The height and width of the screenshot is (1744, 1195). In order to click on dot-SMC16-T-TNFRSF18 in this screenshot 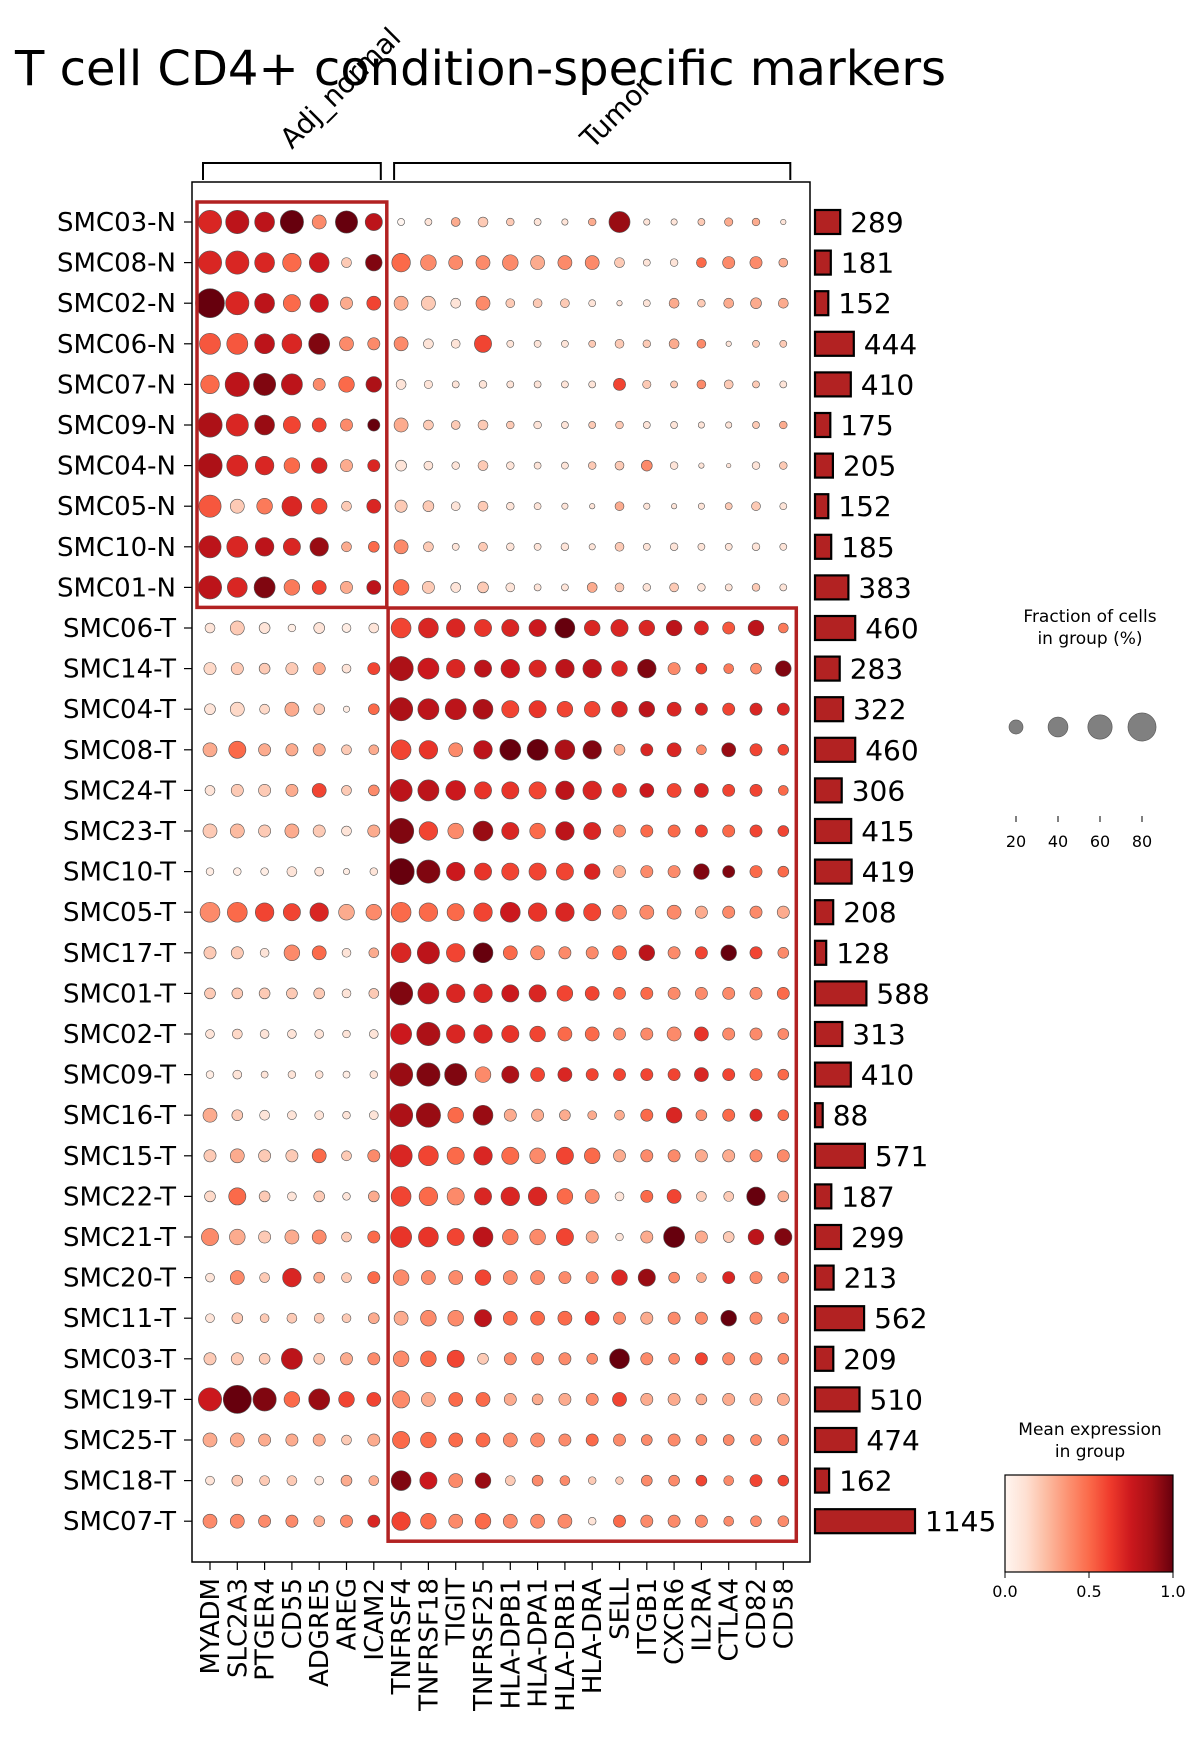, I will do `click(428, 1115)`.